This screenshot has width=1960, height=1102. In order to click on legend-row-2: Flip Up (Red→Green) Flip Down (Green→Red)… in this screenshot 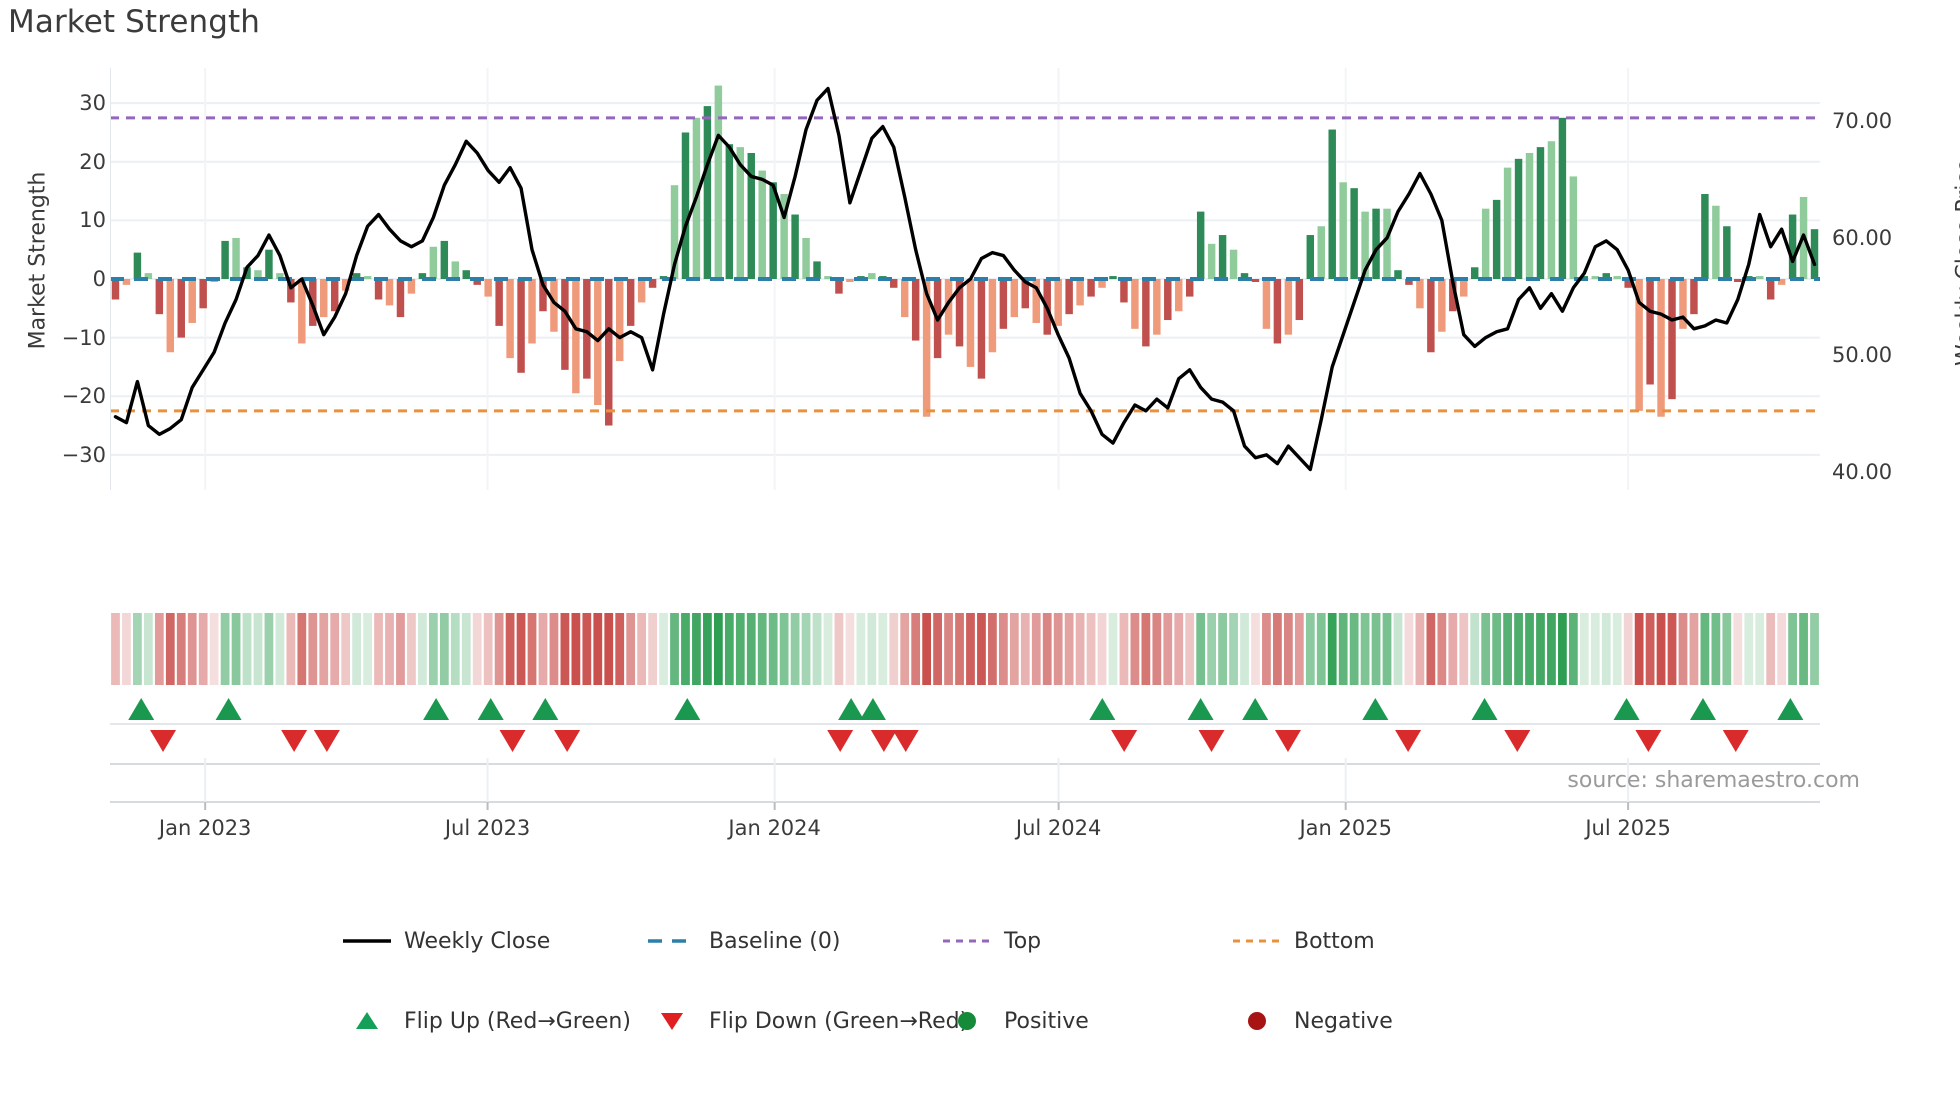, I will do `click(980, 1001)`.